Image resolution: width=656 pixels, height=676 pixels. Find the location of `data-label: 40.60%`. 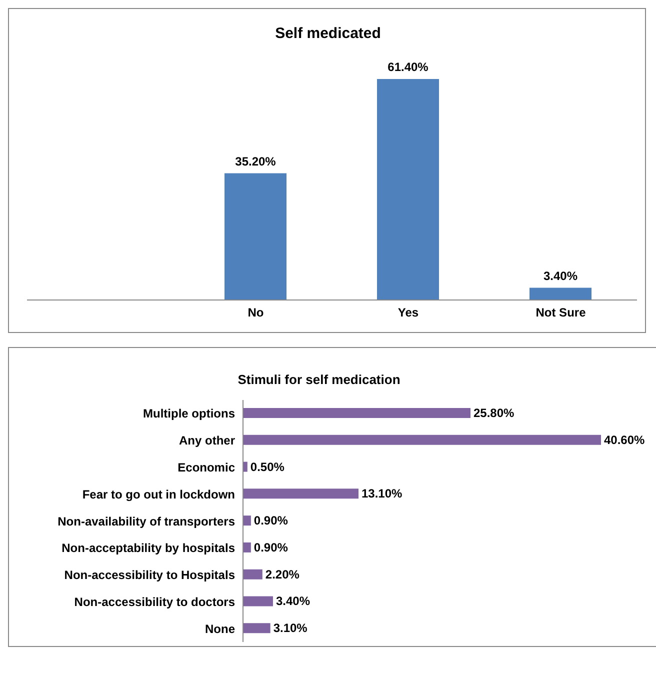

data-label: 40.60% is located at coordinates (625, 439).